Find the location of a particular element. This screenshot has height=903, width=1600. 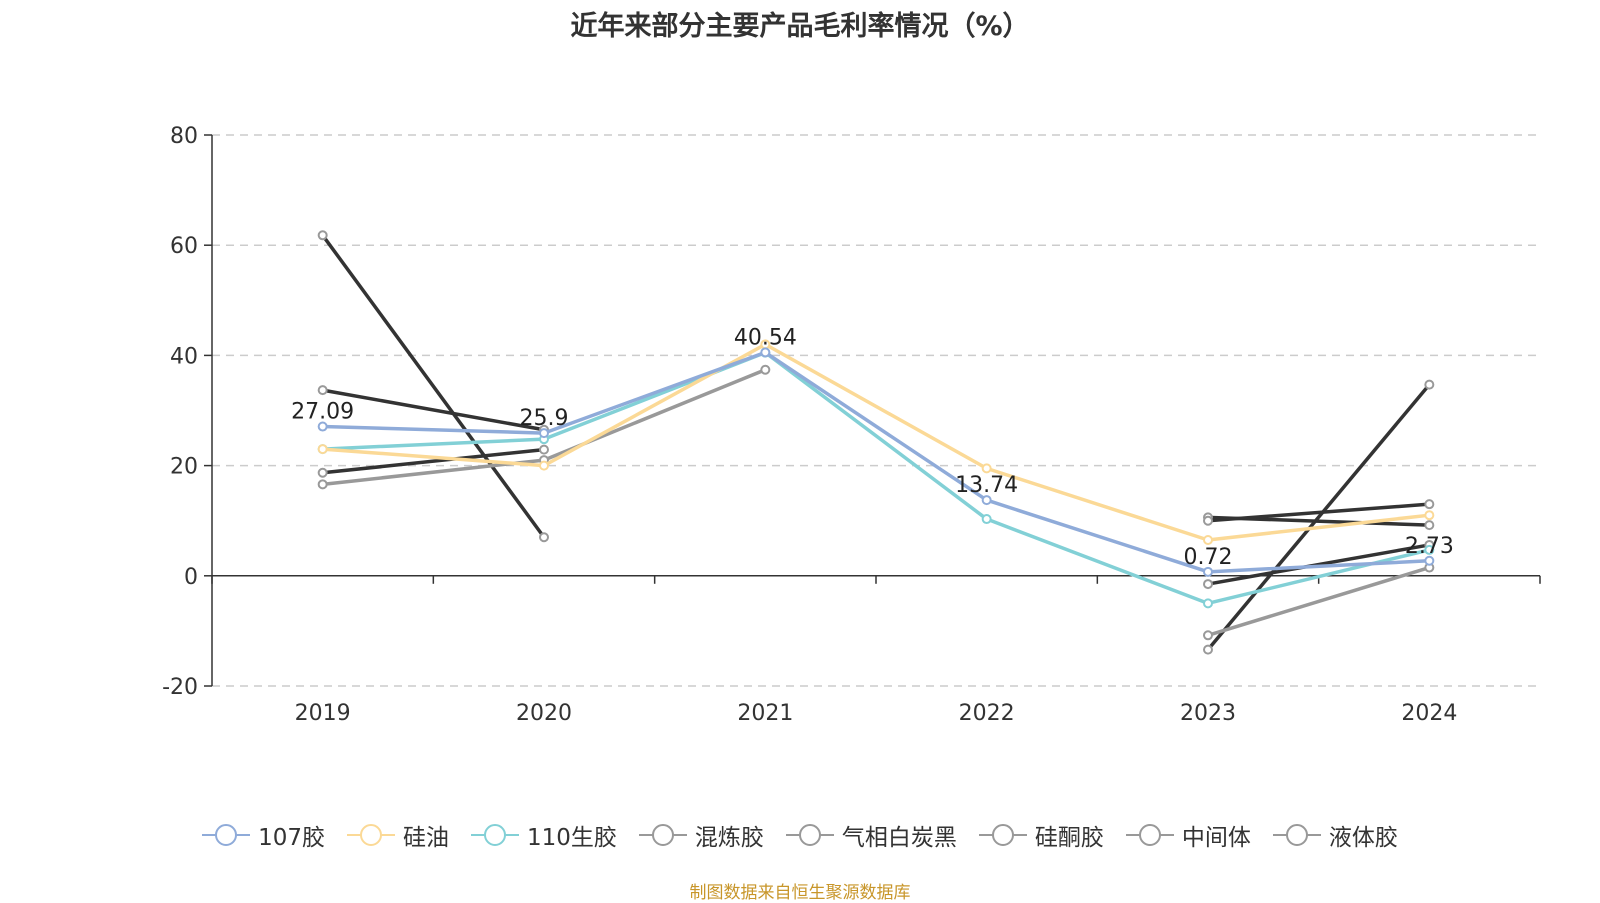

legend-item: 混炼胶 is located at coordinates (701, 835).